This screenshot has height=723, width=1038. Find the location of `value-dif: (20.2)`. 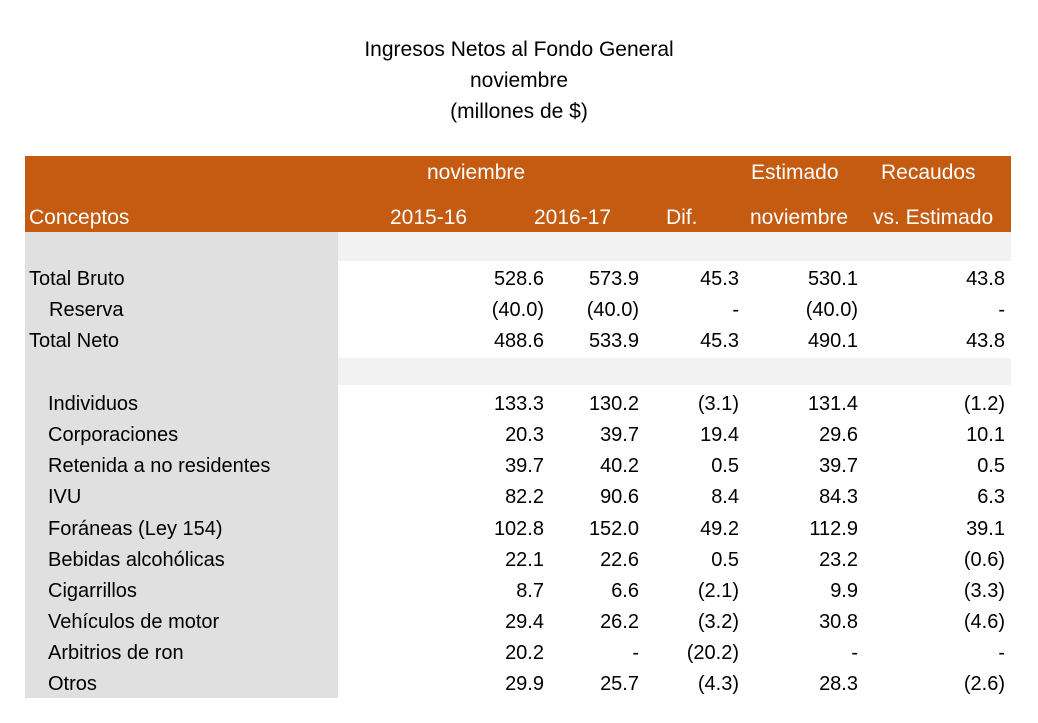

value-dif: (20.2) is located at coordinates (712, 653).